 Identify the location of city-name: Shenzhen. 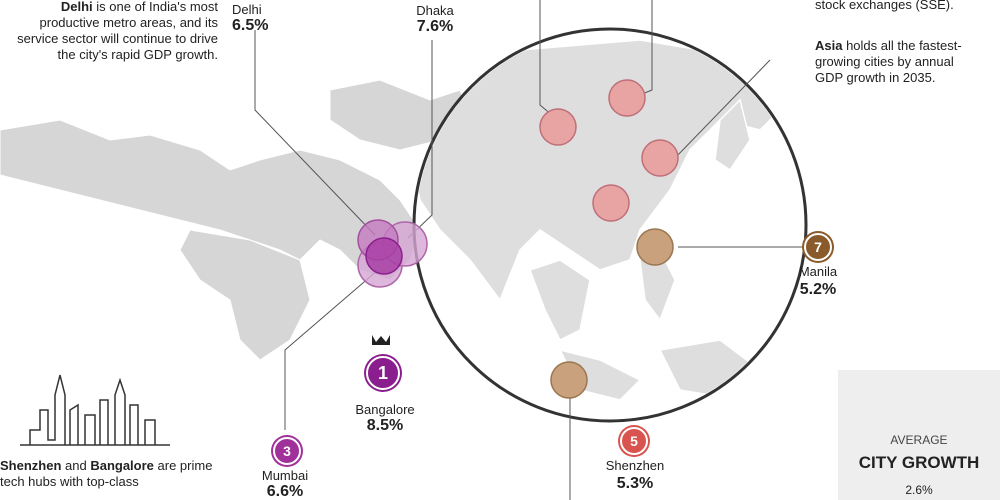
(635, 465).